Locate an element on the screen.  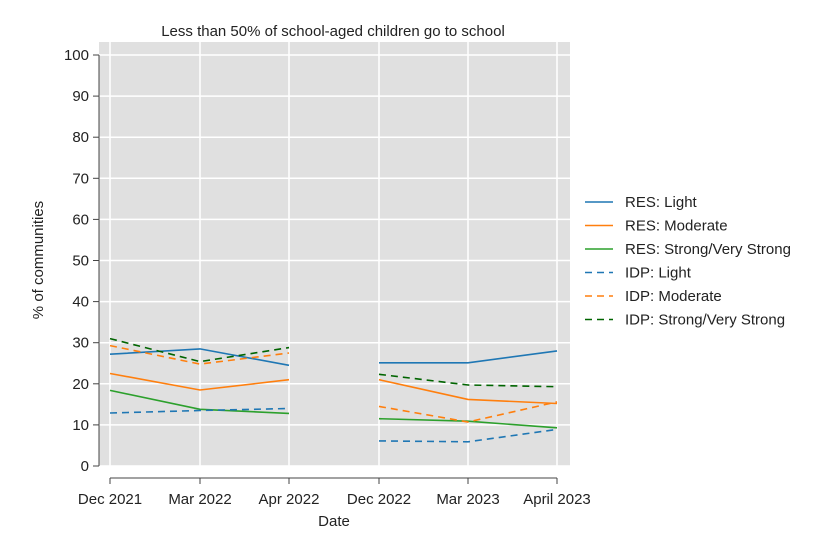
x-tick-label: Dec 2021 is located at coordinates (110, 499).